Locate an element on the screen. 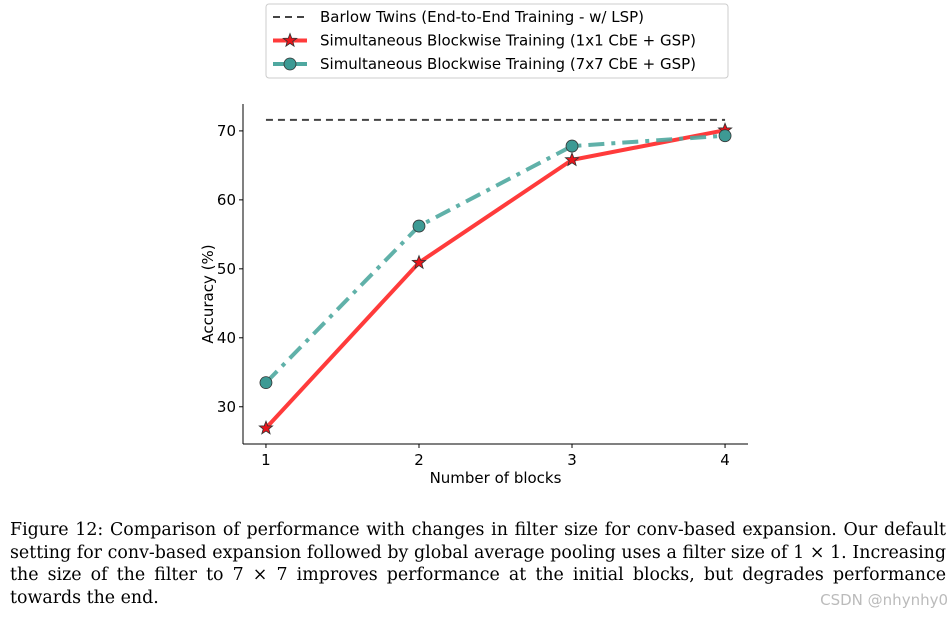 This screenshot has height=617, width=952. legend-frame is located at coordinates (497, 41).